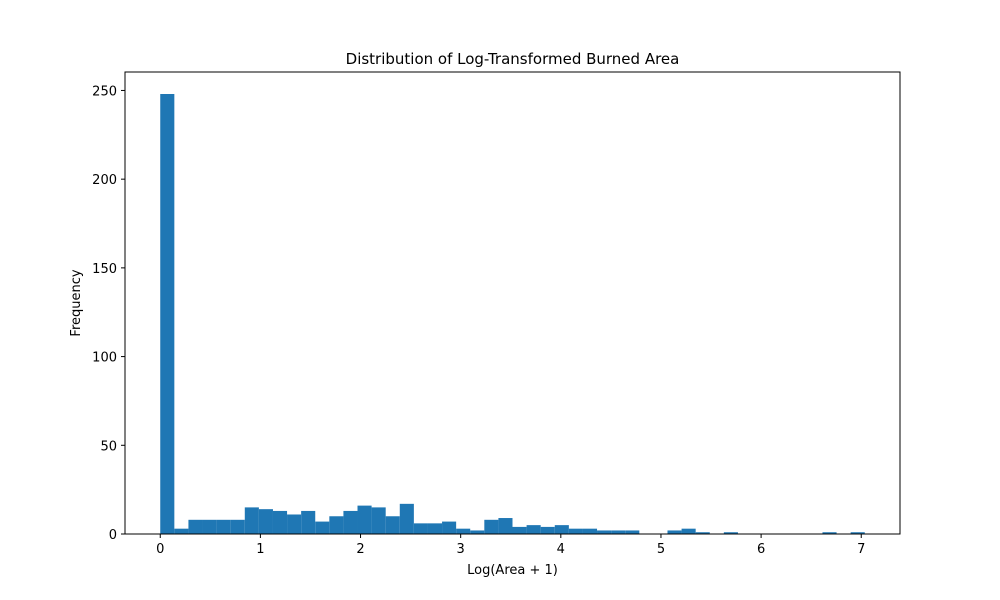 The height and width of the screenshot is (600, 1000). What do you see at coordinates (108, 313) in the screenshot?
I see `y-axis-ticks: 0 50 100 150 200 250` at bounding box center [108, 313].